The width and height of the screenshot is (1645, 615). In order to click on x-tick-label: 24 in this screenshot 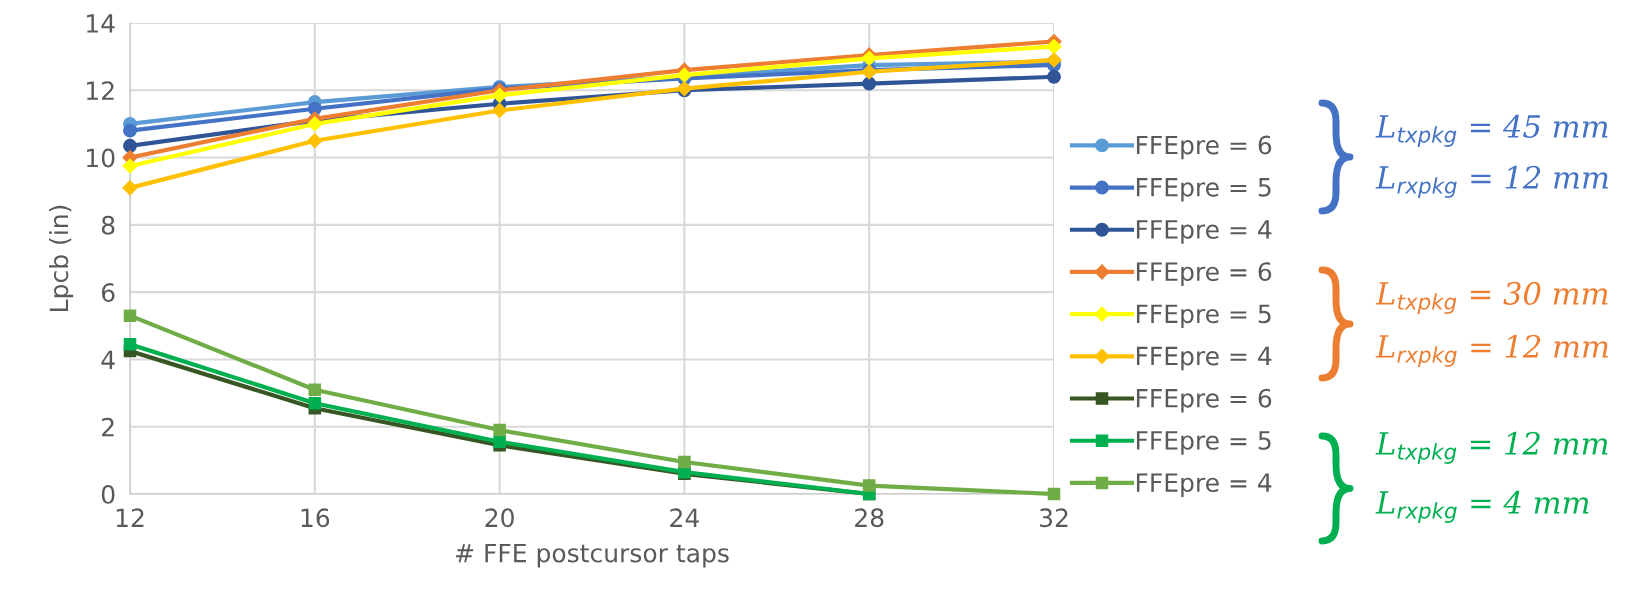, I will do `click(684, 517)`.